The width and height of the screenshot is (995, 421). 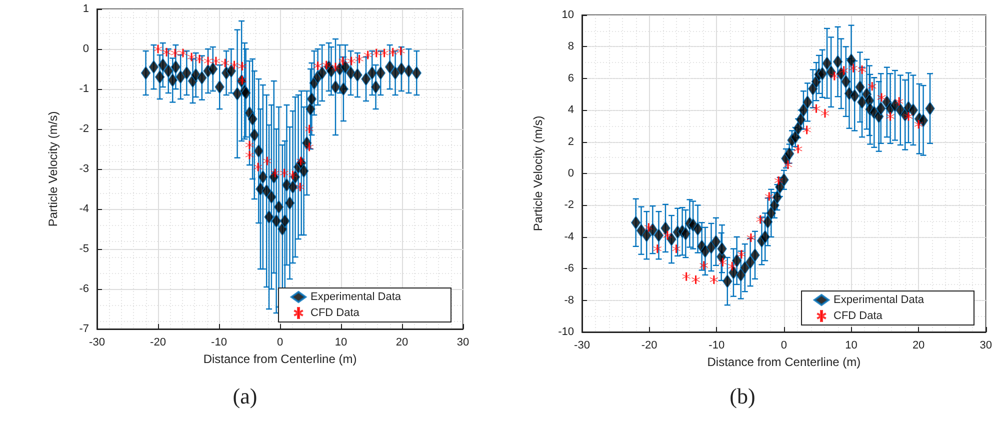 What do you see at coordinates (743, 396) in the screenshot?
I see `text: (b)` at bounding box center [743, 396].